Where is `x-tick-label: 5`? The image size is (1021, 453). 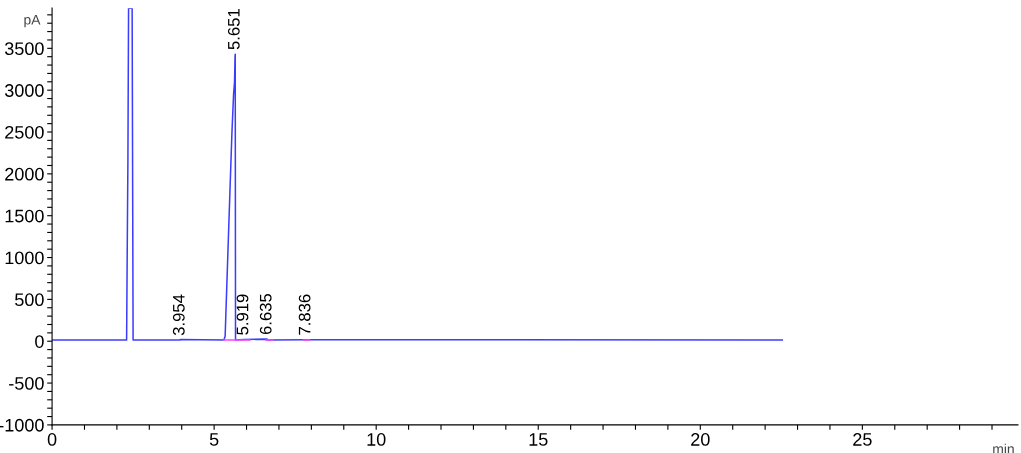 x-tick-label: 5 is located at coordinates (214, 439).